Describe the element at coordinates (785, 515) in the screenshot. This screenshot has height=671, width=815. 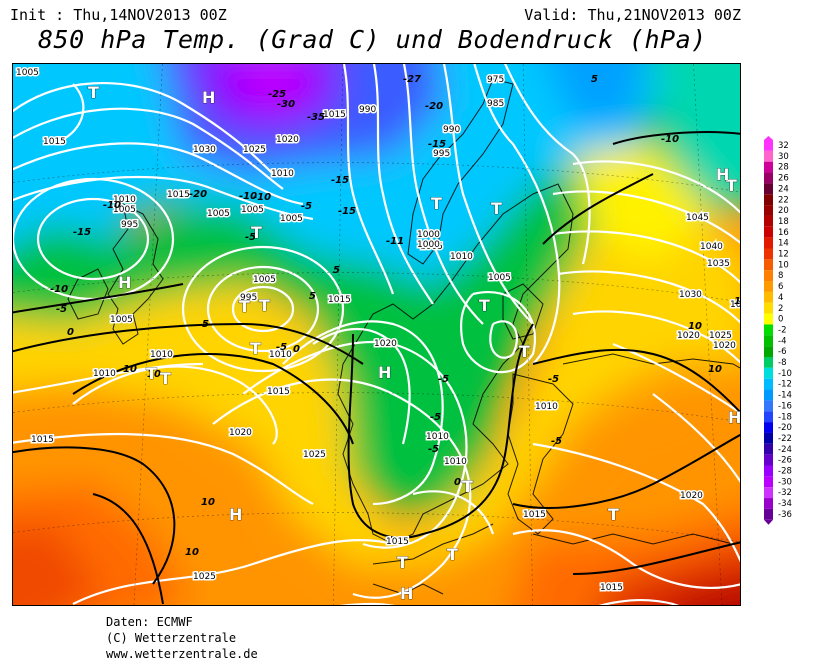
I see `legend-tick-label: -36` at that location.